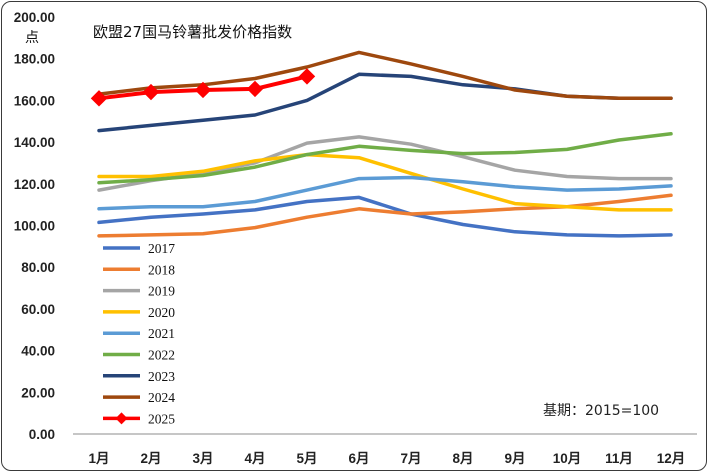 Image resolution: width=710 pixels, height=474 pixels. What do you see at coordinates (161, 355) in the screenshot?
I see `legend-label: 2022` at bounding box center [161, 355].